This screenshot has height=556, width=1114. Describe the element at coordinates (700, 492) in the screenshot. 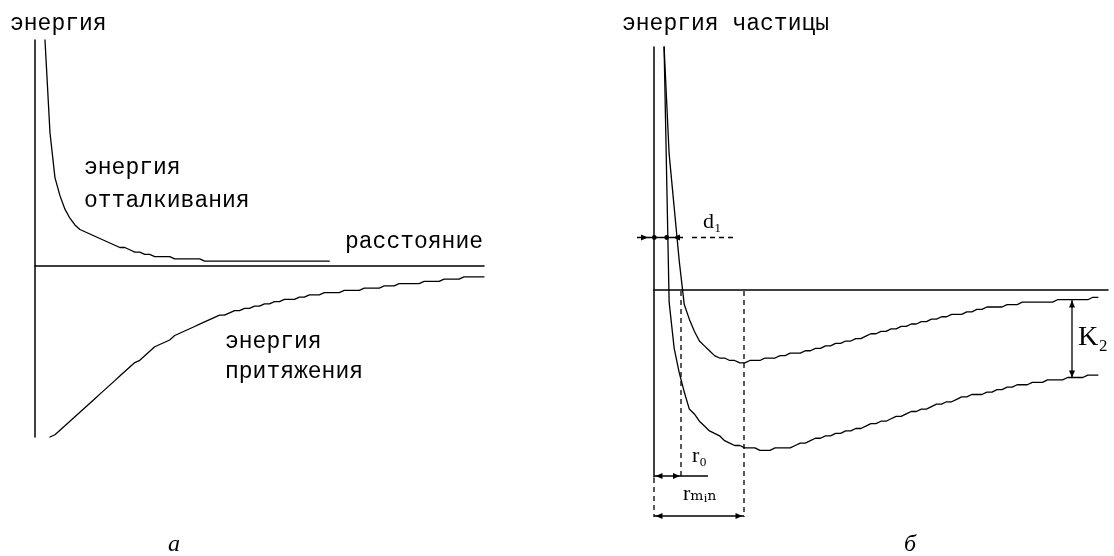

I see `text: rₘᵢₙ` at that location.